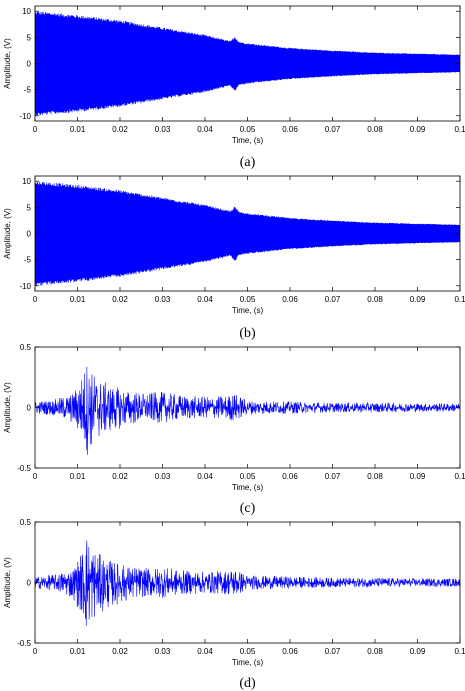 The image size is (465, 691). What do you see at coordinates (248, 508) in the screenshot?
I see `panel-caption: (c)` at bounding box center [248, 508].